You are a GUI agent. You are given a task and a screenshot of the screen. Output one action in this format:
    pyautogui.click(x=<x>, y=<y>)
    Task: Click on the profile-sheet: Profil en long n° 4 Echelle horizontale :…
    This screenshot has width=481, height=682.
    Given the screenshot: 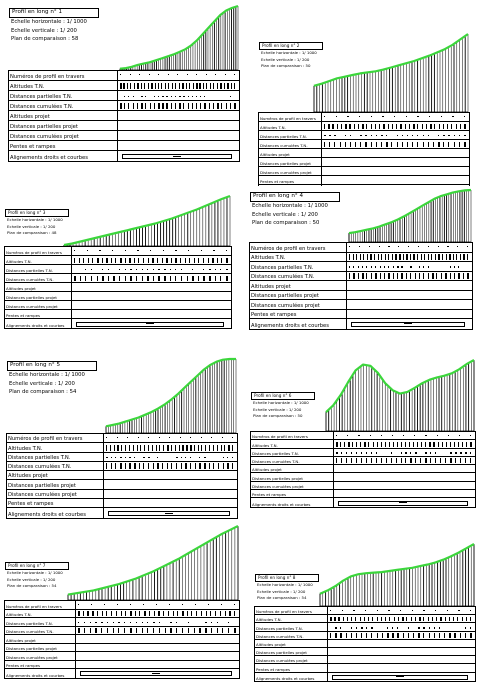 What is the action you would take?
    pyautogui.click(x=361, y=258)
    